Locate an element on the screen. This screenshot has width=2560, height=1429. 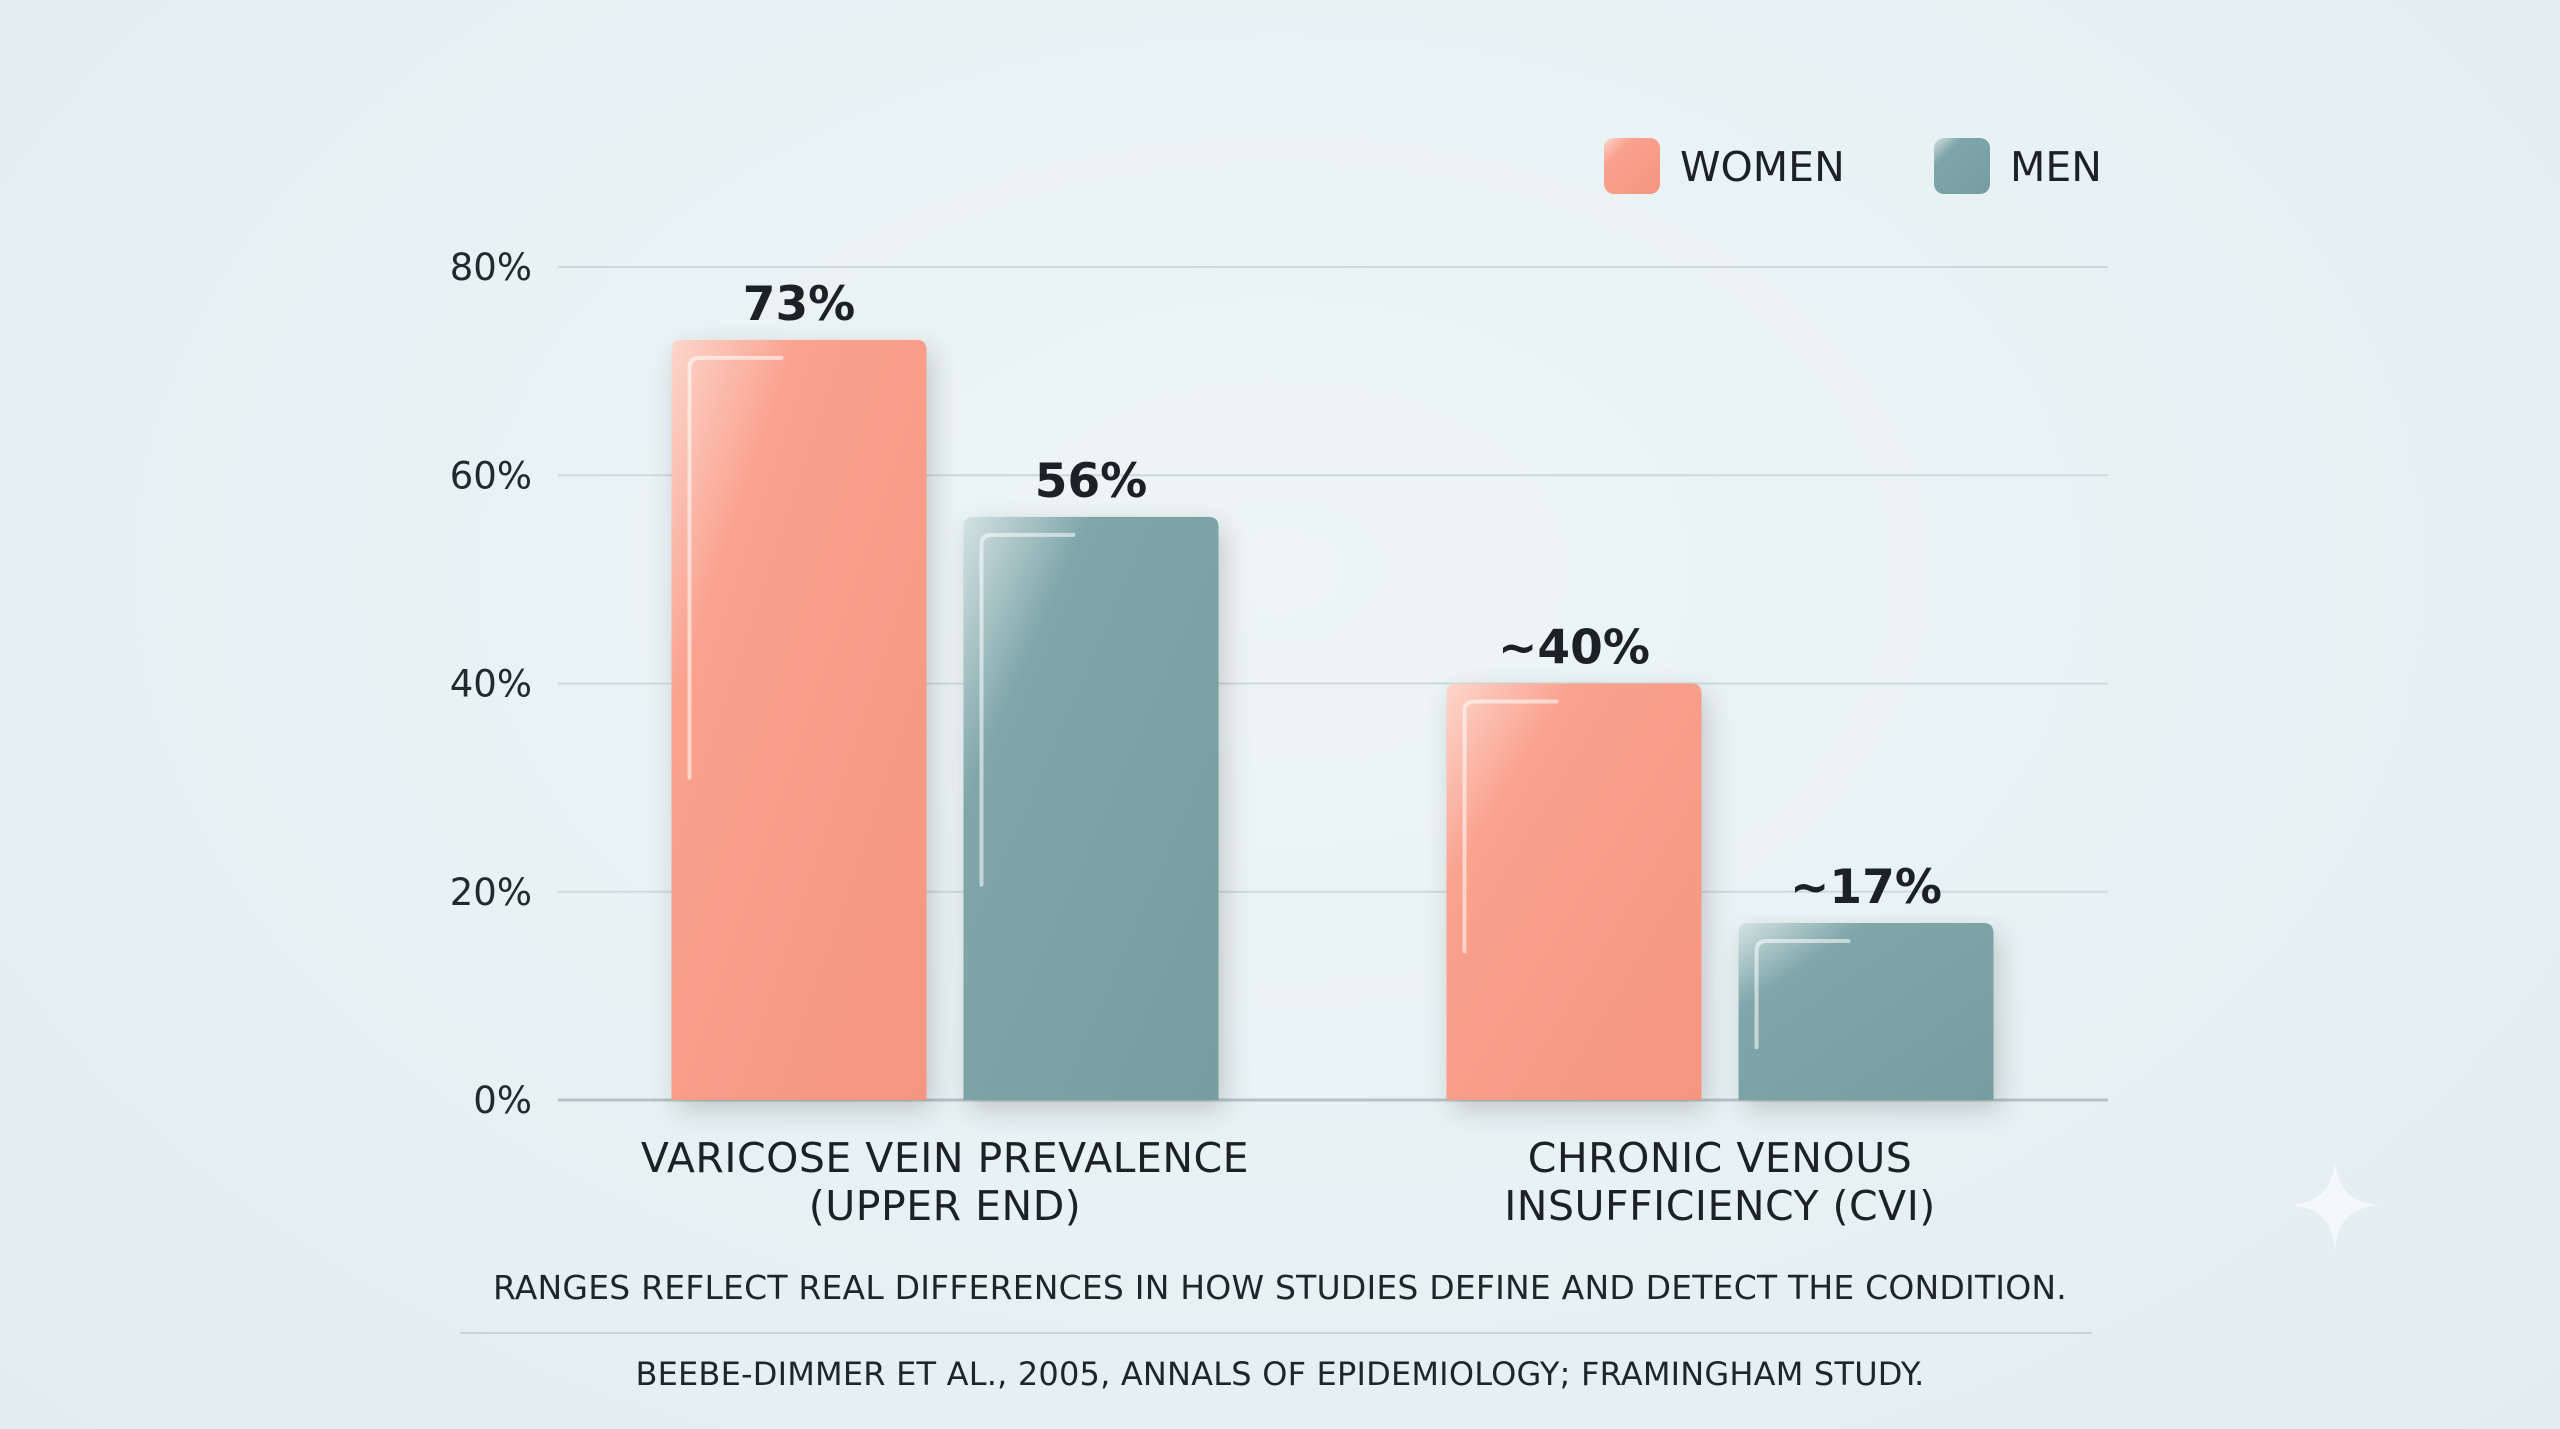
legend-label: WOMEN is located at coordinates (1762, 167).